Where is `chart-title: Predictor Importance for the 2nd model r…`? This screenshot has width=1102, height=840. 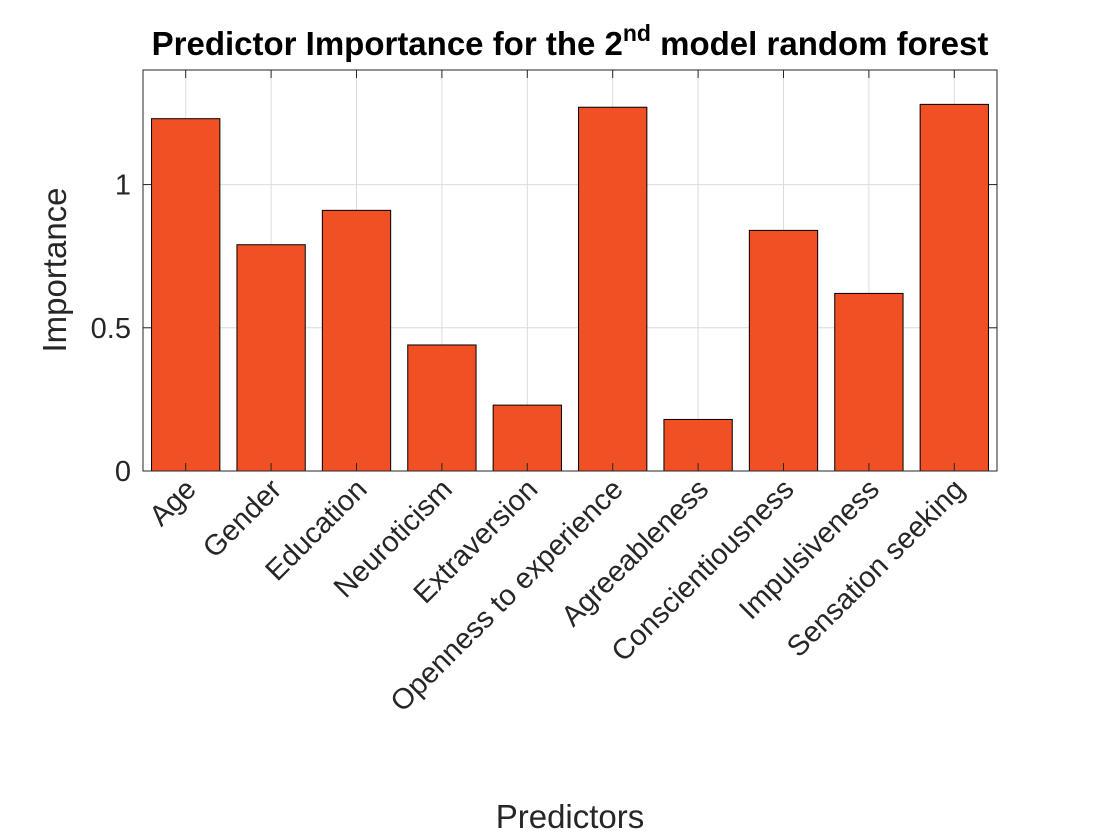 chart-title: Predictor Importance for the 2nd model r… is located at coordinates (570, 41).